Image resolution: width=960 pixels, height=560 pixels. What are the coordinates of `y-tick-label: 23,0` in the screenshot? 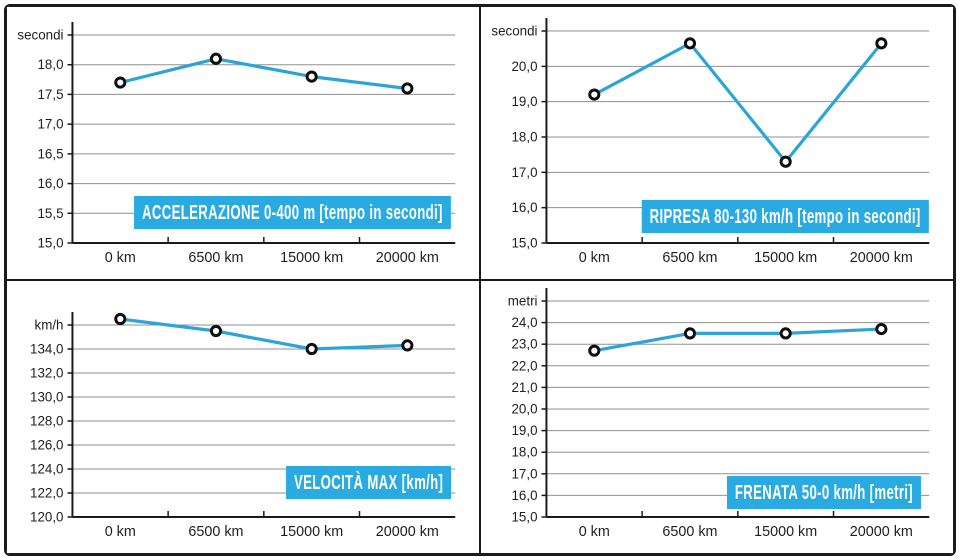 It's located at (524, 344).